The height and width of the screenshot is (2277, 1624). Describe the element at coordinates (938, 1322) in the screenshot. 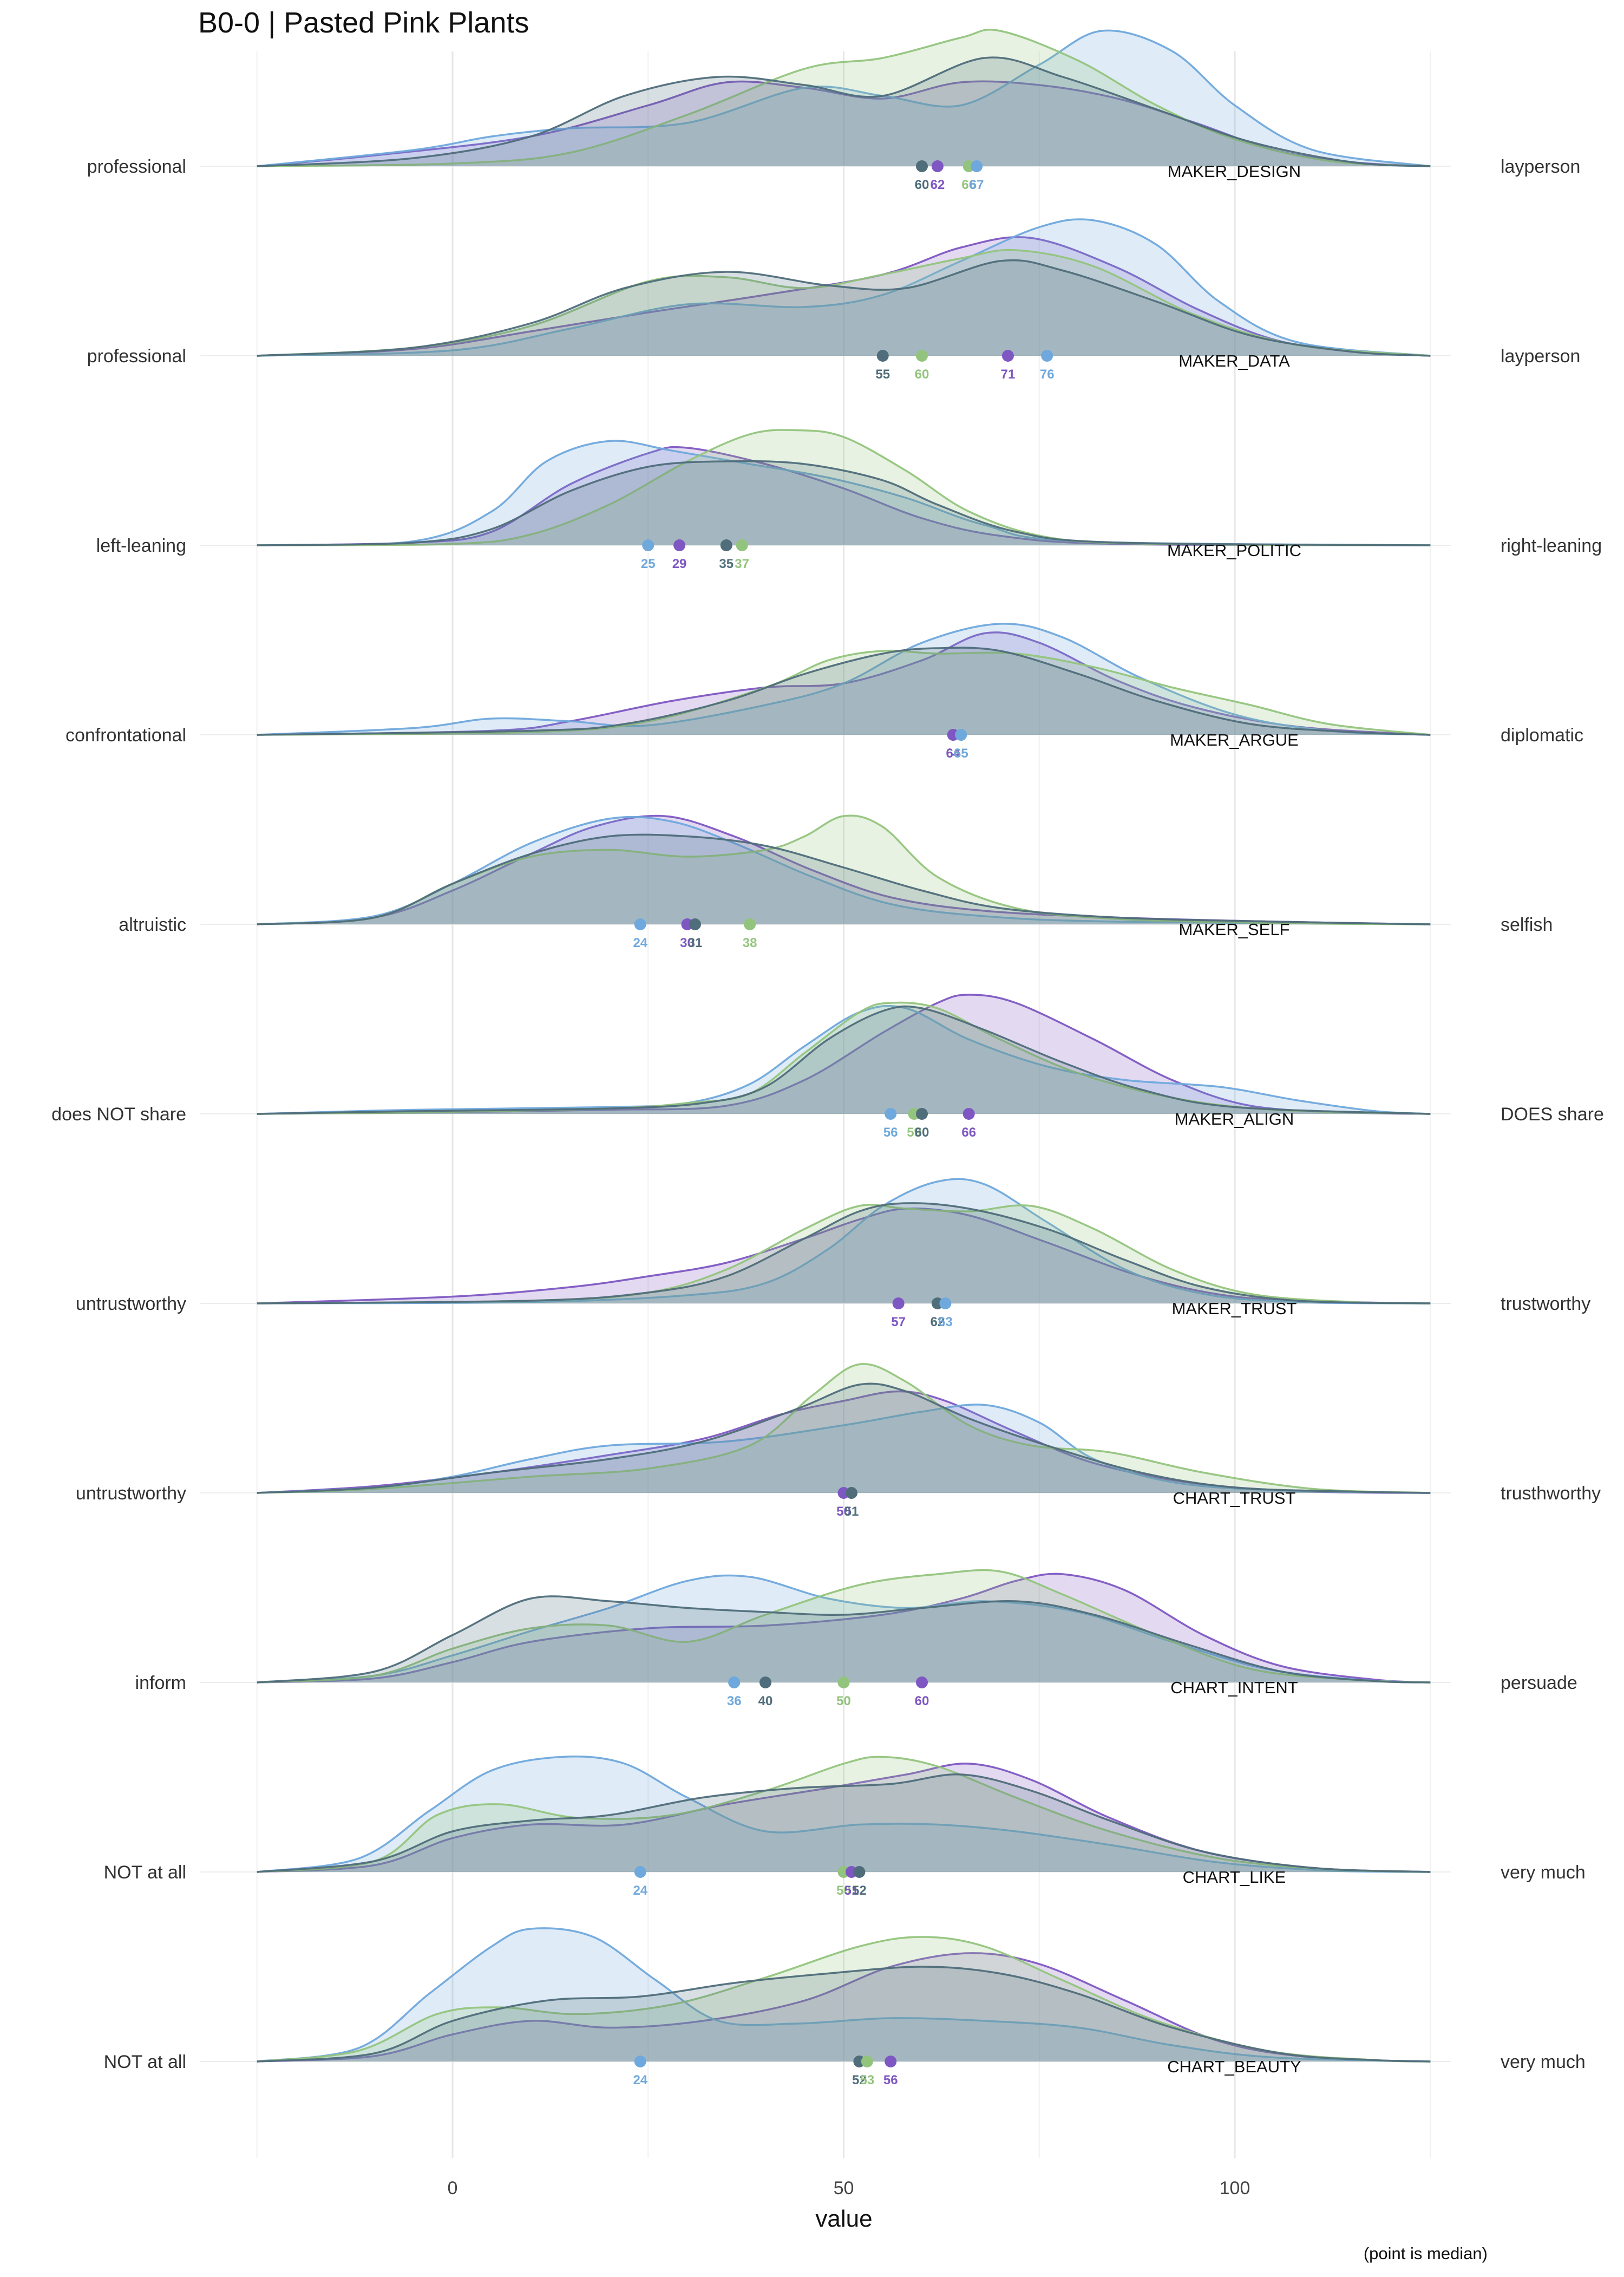

I see `median-label-slate: 62` at that location.